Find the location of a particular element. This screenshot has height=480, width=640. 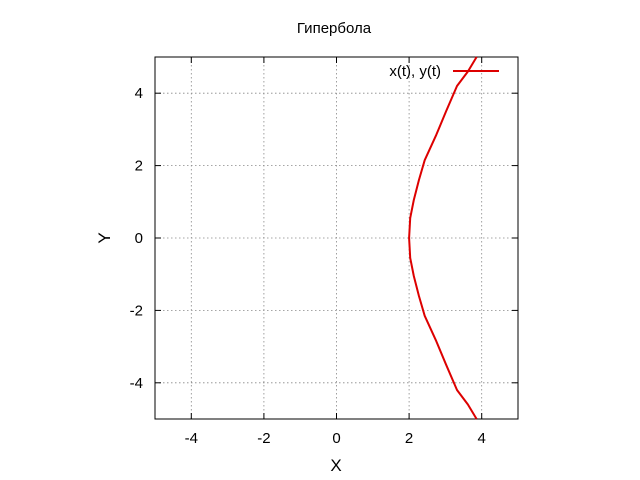

x-tick-label-2: 0 is located at coordinates (336, 438).